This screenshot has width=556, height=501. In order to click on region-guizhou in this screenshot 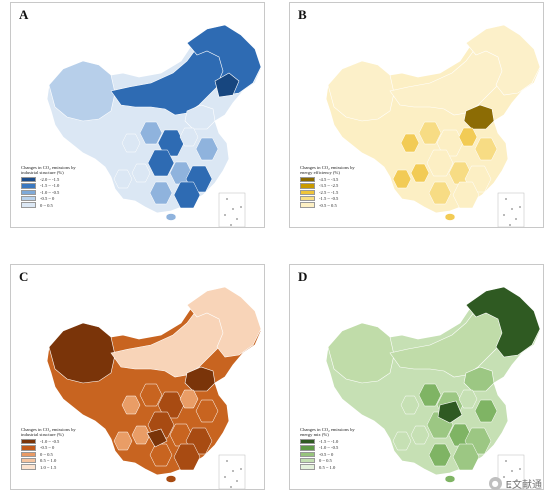, I will do `click(157, 438)`.